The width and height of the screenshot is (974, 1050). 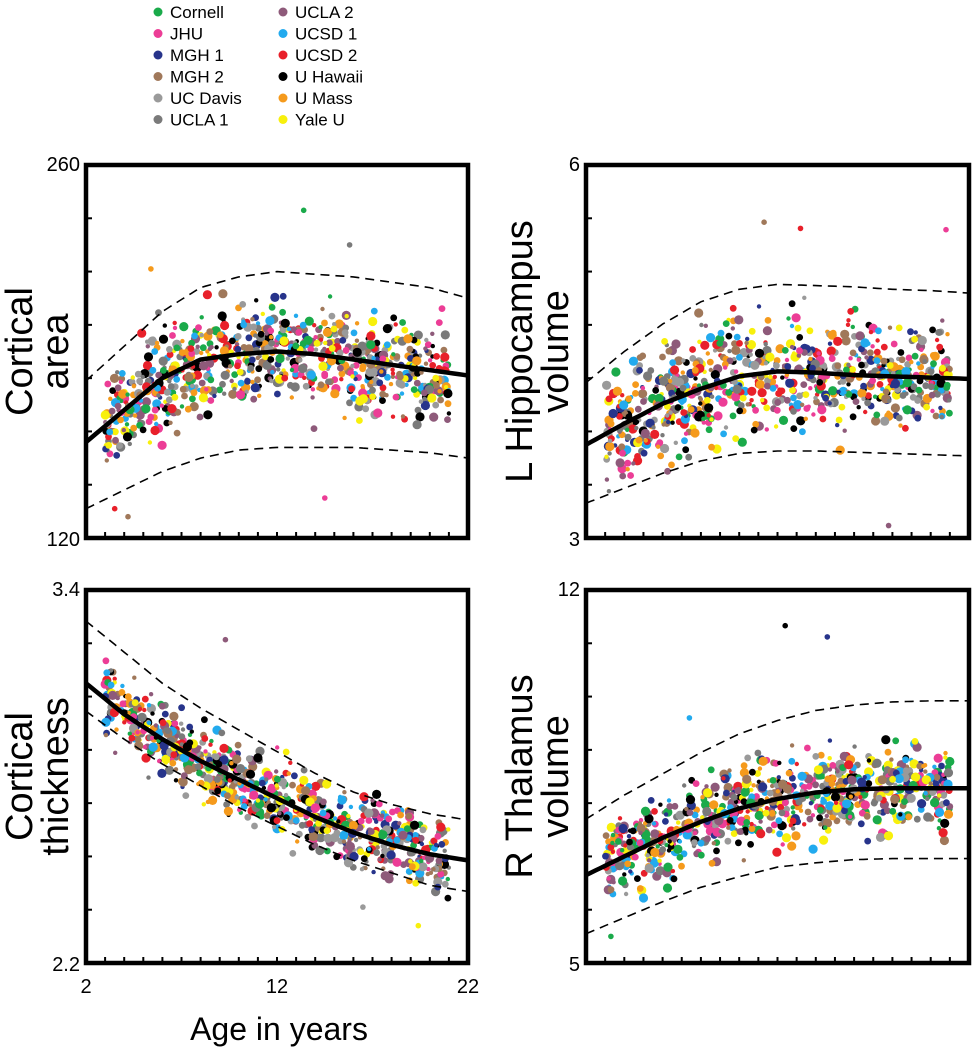 What do you see at coordinates (611, 936) in the screenshot?
I see `outlier-point` at bounding box center [611, 936].